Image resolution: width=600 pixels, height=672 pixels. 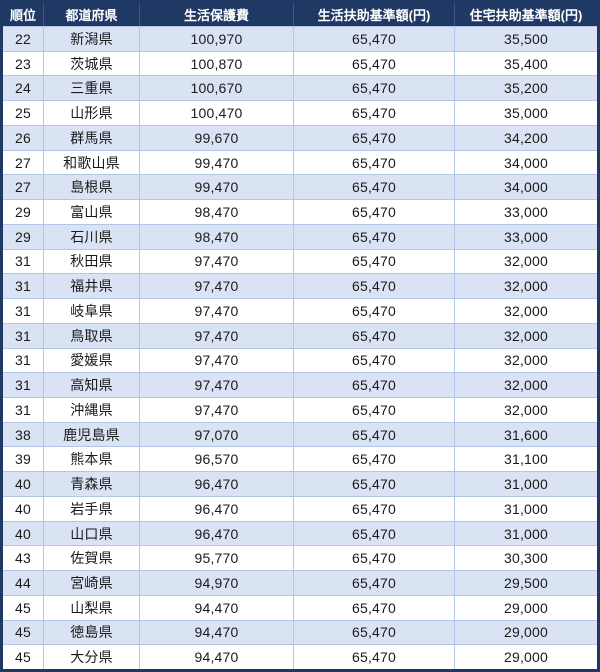 What do you see at coordinates (217, 583) in the screenshot?
I see `cell-welfare-cost: 94,970` at bounding box center [217, 583].